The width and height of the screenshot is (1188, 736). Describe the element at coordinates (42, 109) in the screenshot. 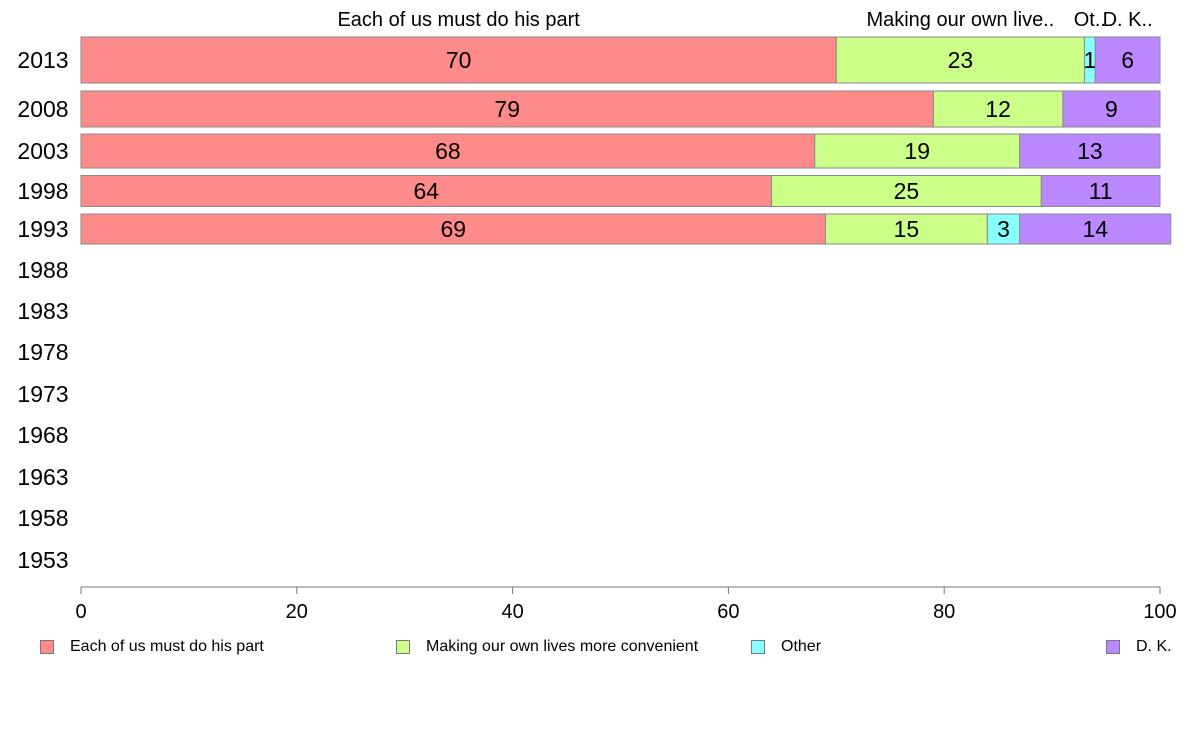

I see `category-label-2008: 2008` at that location.